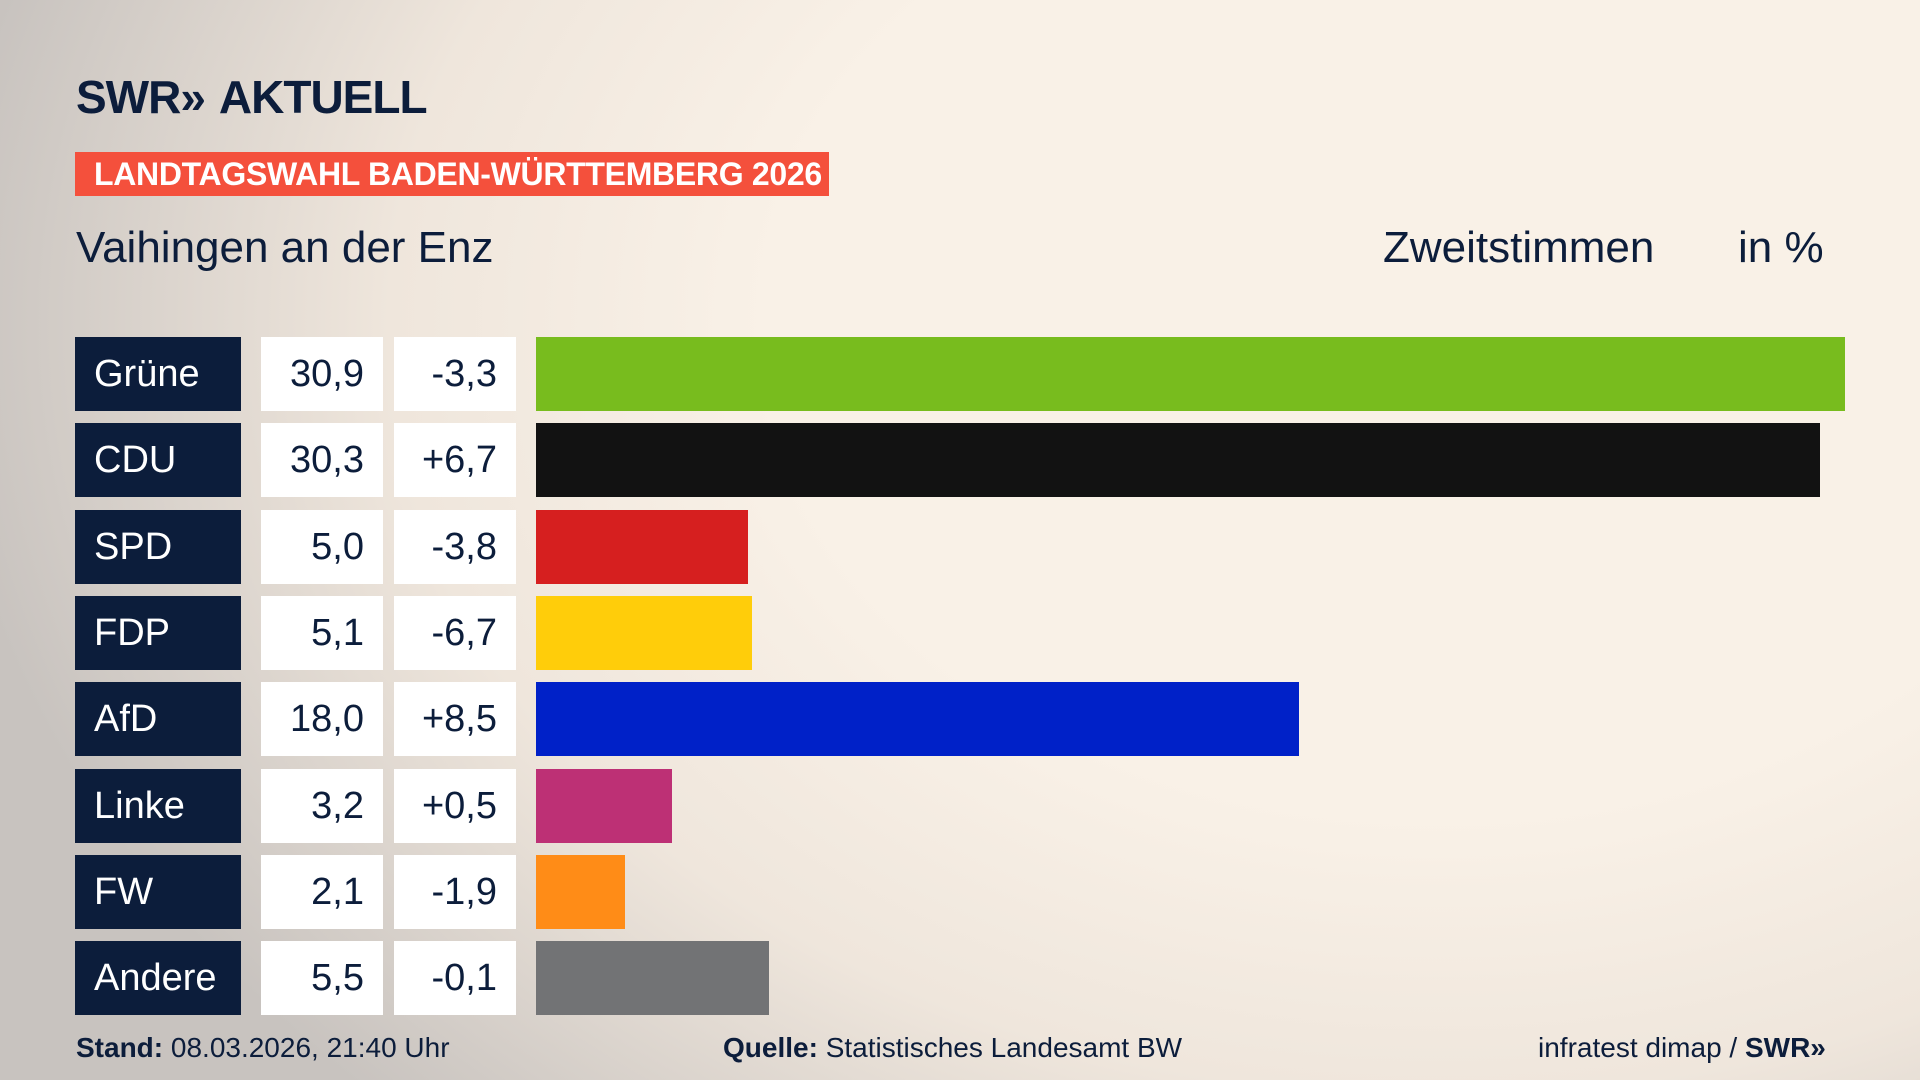  I want to click on source: Quelle: Statistisches Landesamt BW, so click(952, 1048).